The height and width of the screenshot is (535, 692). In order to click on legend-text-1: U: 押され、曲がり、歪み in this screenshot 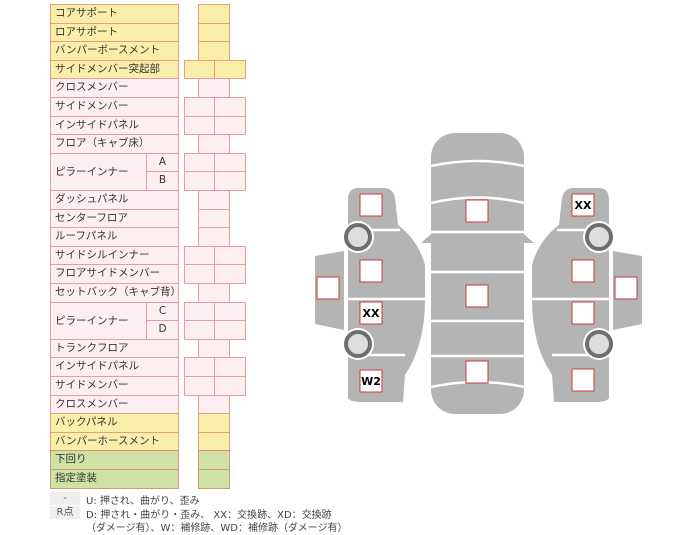, I will do `click(143, 501)`.